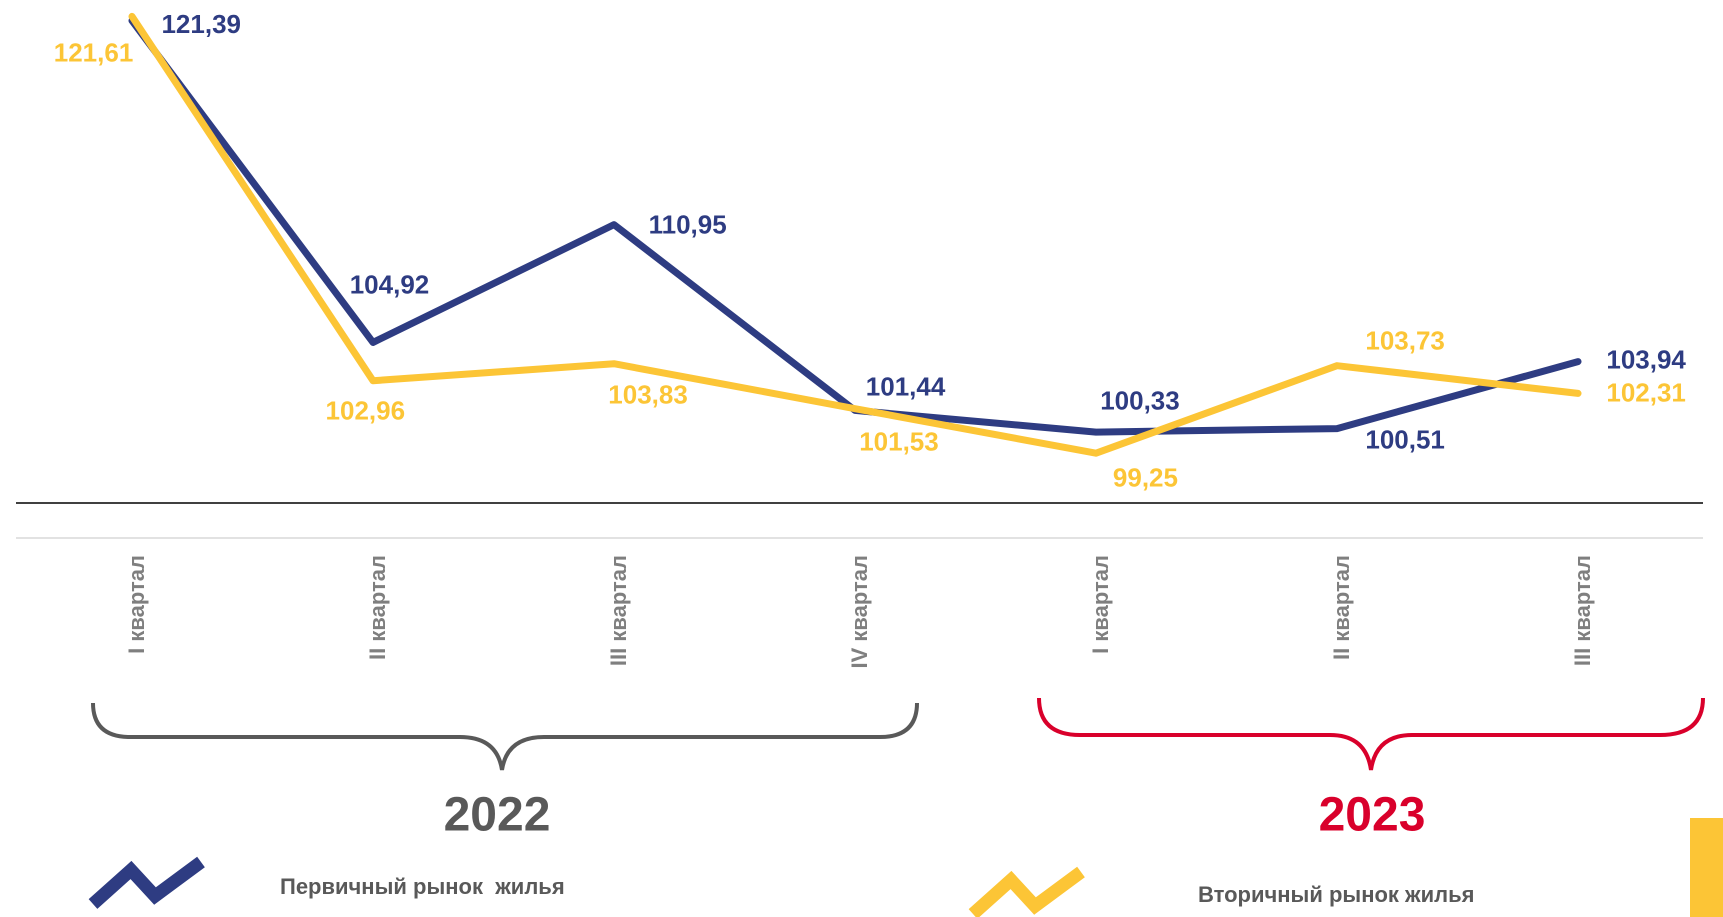  I want to click on data-label: 103,83, so click(648, 395).